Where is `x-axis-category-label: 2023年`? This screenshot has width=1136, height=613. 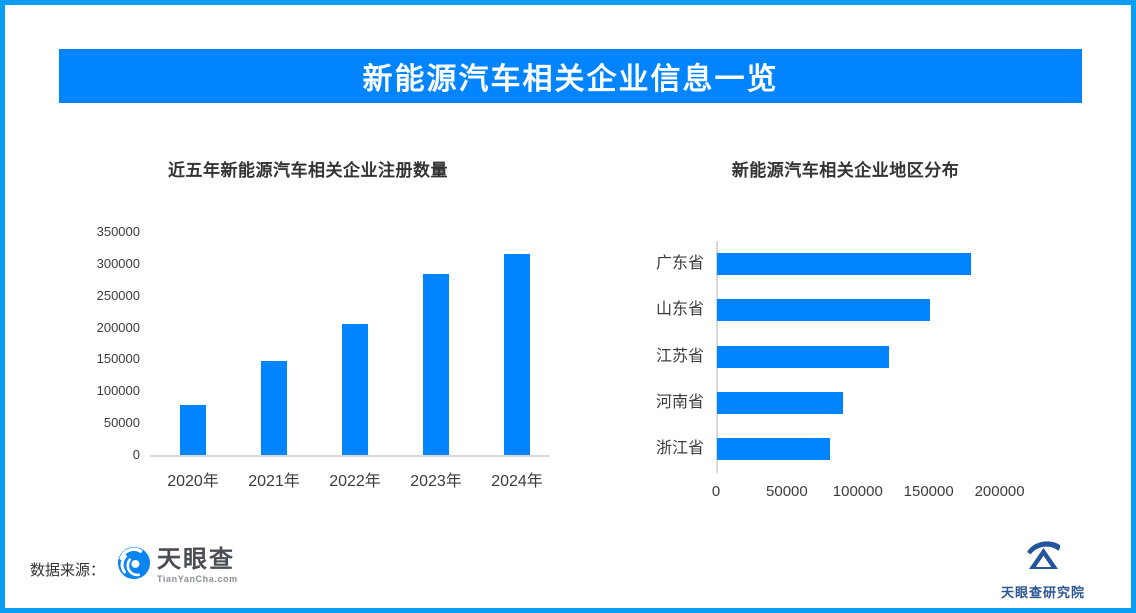
x-axis-category-label: 2023年 is located at coordinates (436, 481).